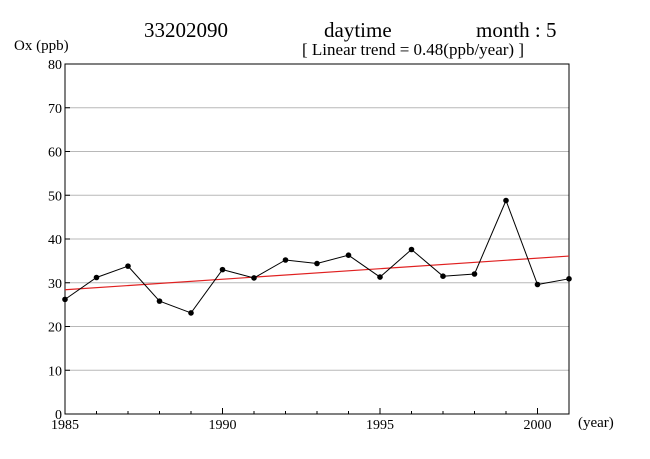 This screenshot has width=650, height=459. What do you see at coordinates (65, 299) in the screenshot?
I see `data-point-1985` at bounding box center [65, 299].